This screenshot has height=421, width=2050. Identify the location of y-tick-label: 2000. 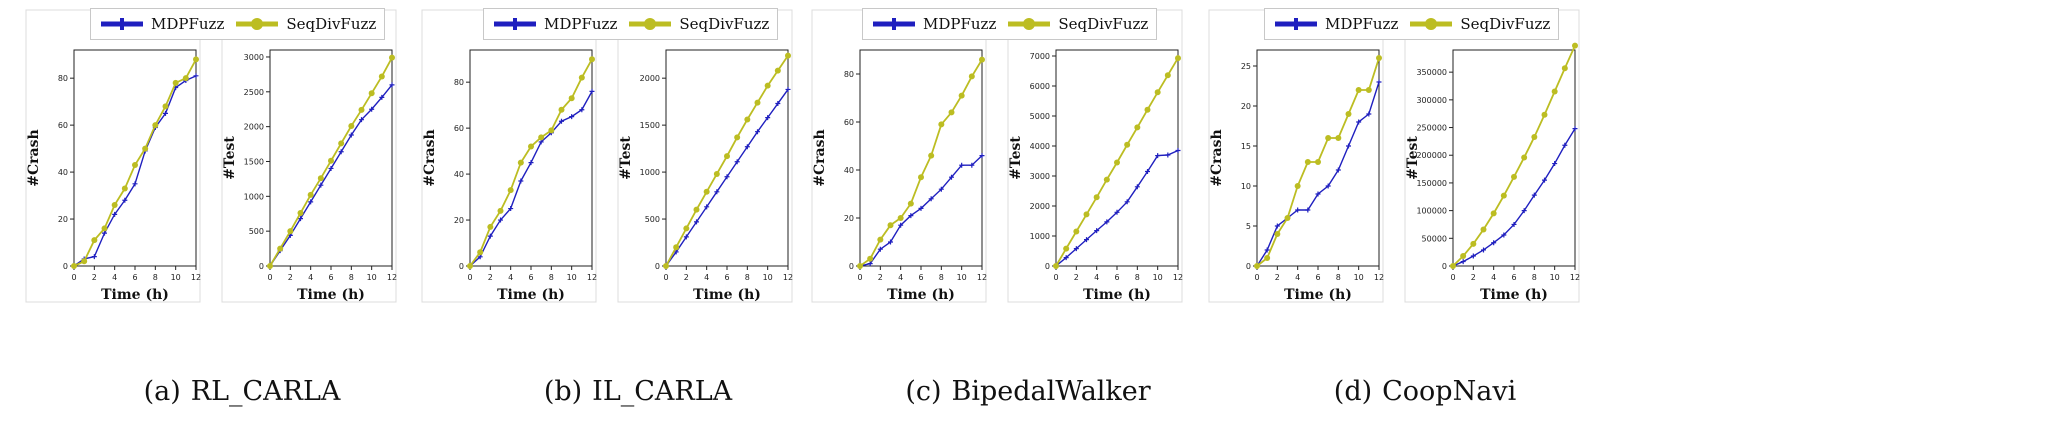
(1040, 206).